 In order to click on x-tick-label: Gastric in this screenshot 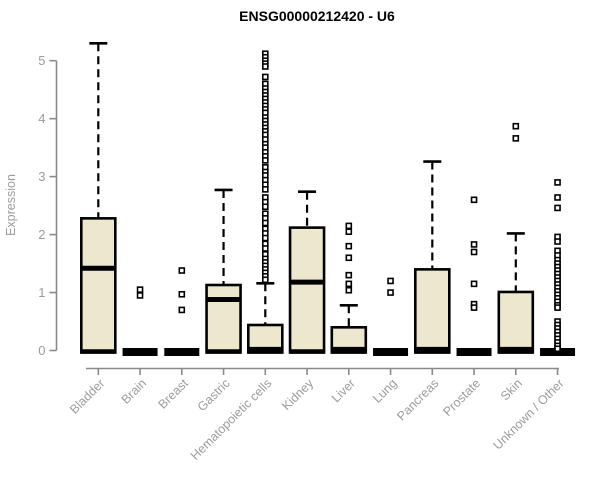, I will do `click(214, 395)`.